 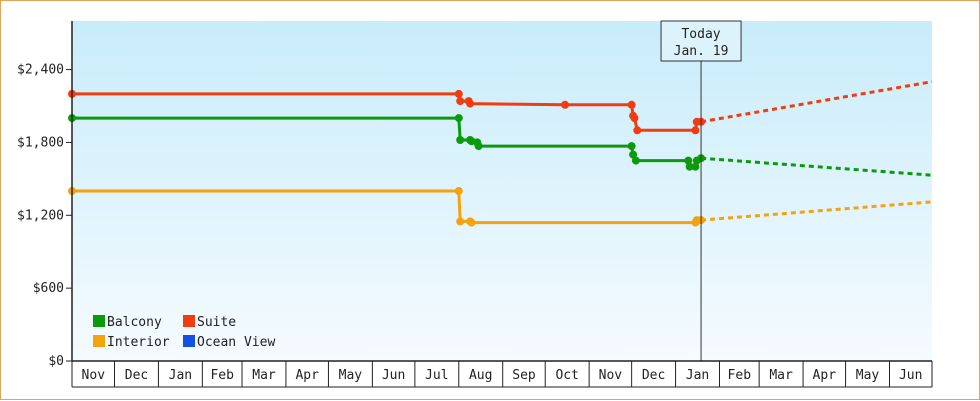 What do you see at coordinates (566, 375) in the screenshot?
I see `x-tick-label: Oct` at bounding box center [566, 375].